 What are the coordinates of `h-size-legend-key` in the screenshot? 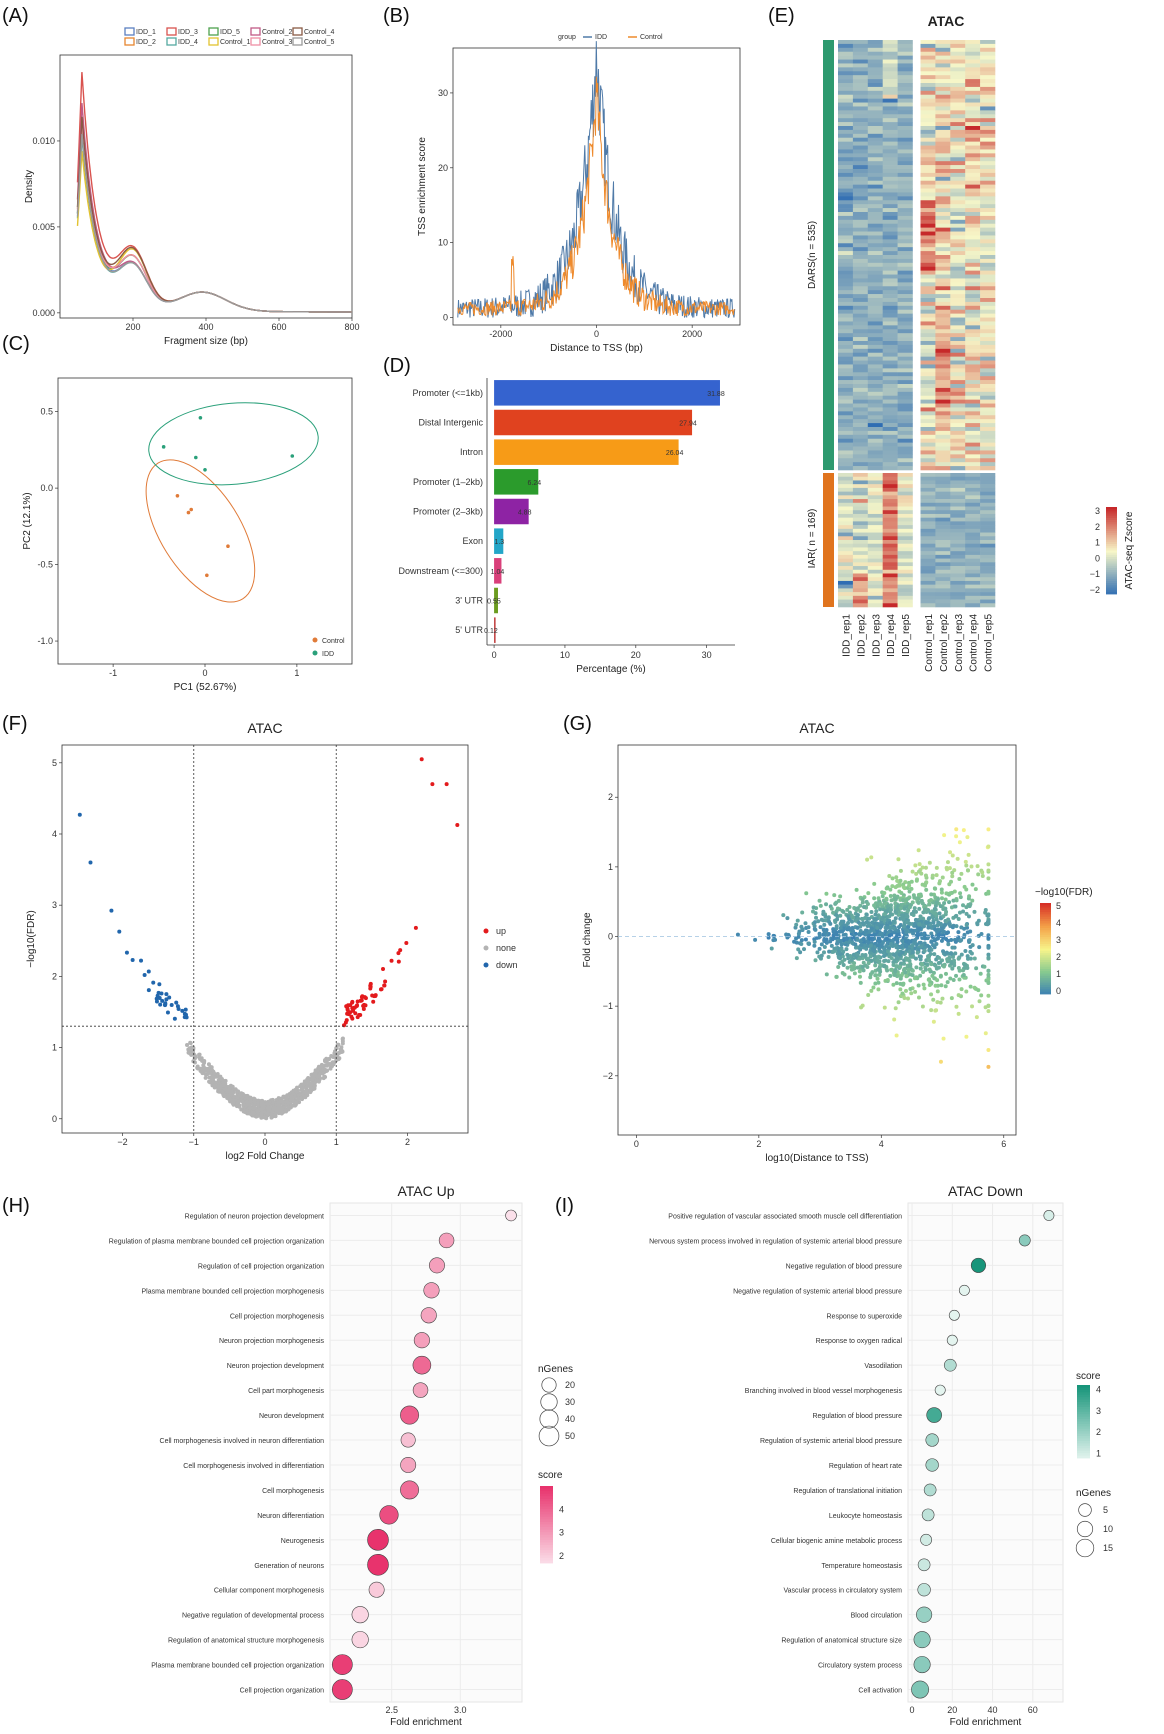 It's located at (549, 1402).